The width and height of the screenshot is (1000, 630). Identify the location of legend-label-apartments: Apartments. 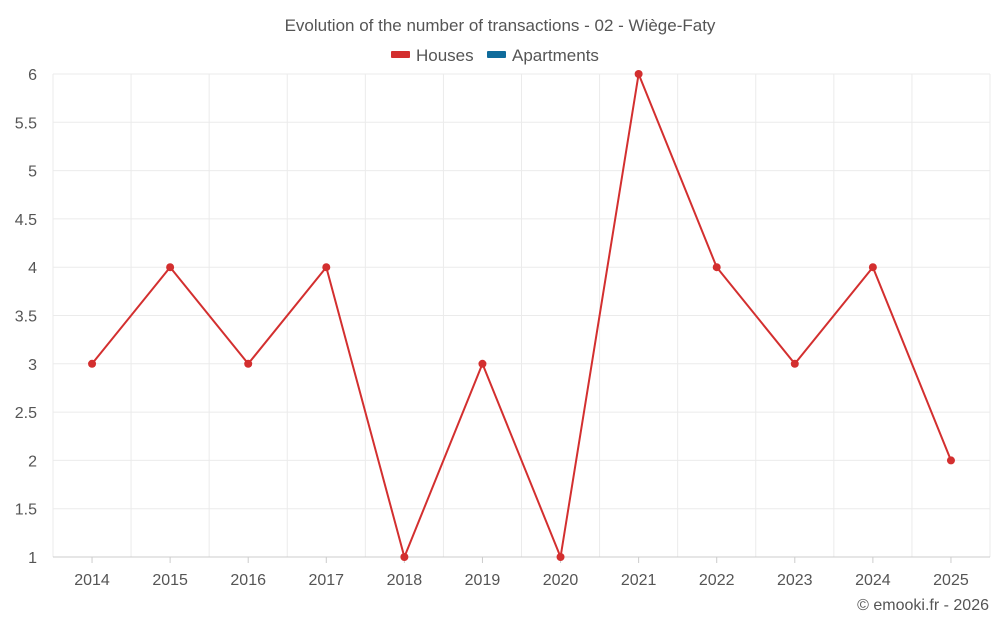
(555, 55).